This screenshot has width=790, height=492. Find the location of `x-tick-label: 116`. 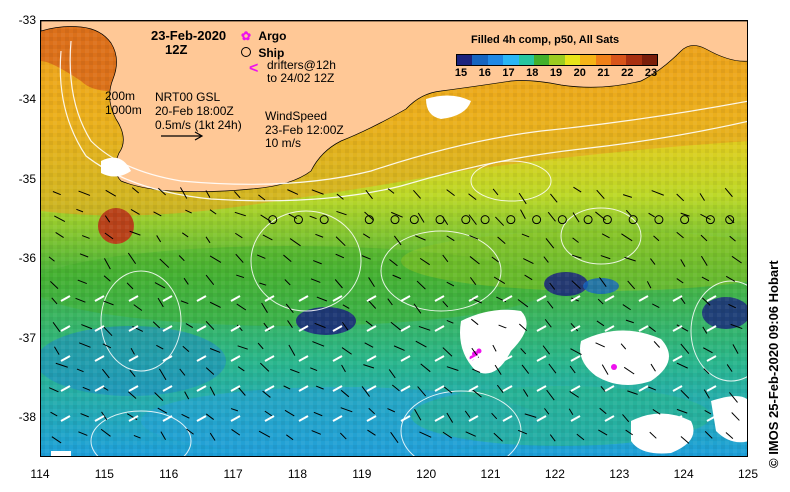

x-tick-label: 116 is located at coordinates (169, 474).